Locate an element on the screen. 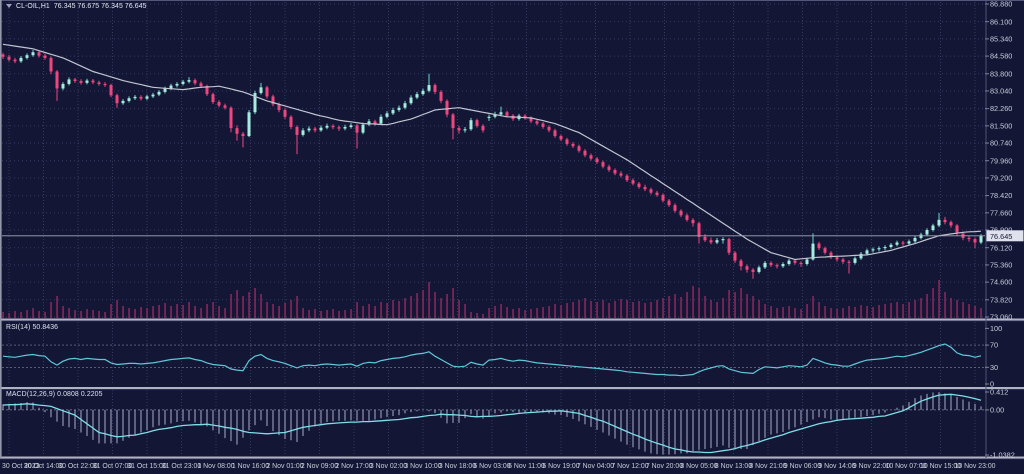 The width and height of the screenshot is (1024, 474). price-axis-label: 78.420 is located at coordinates (1001, 195).